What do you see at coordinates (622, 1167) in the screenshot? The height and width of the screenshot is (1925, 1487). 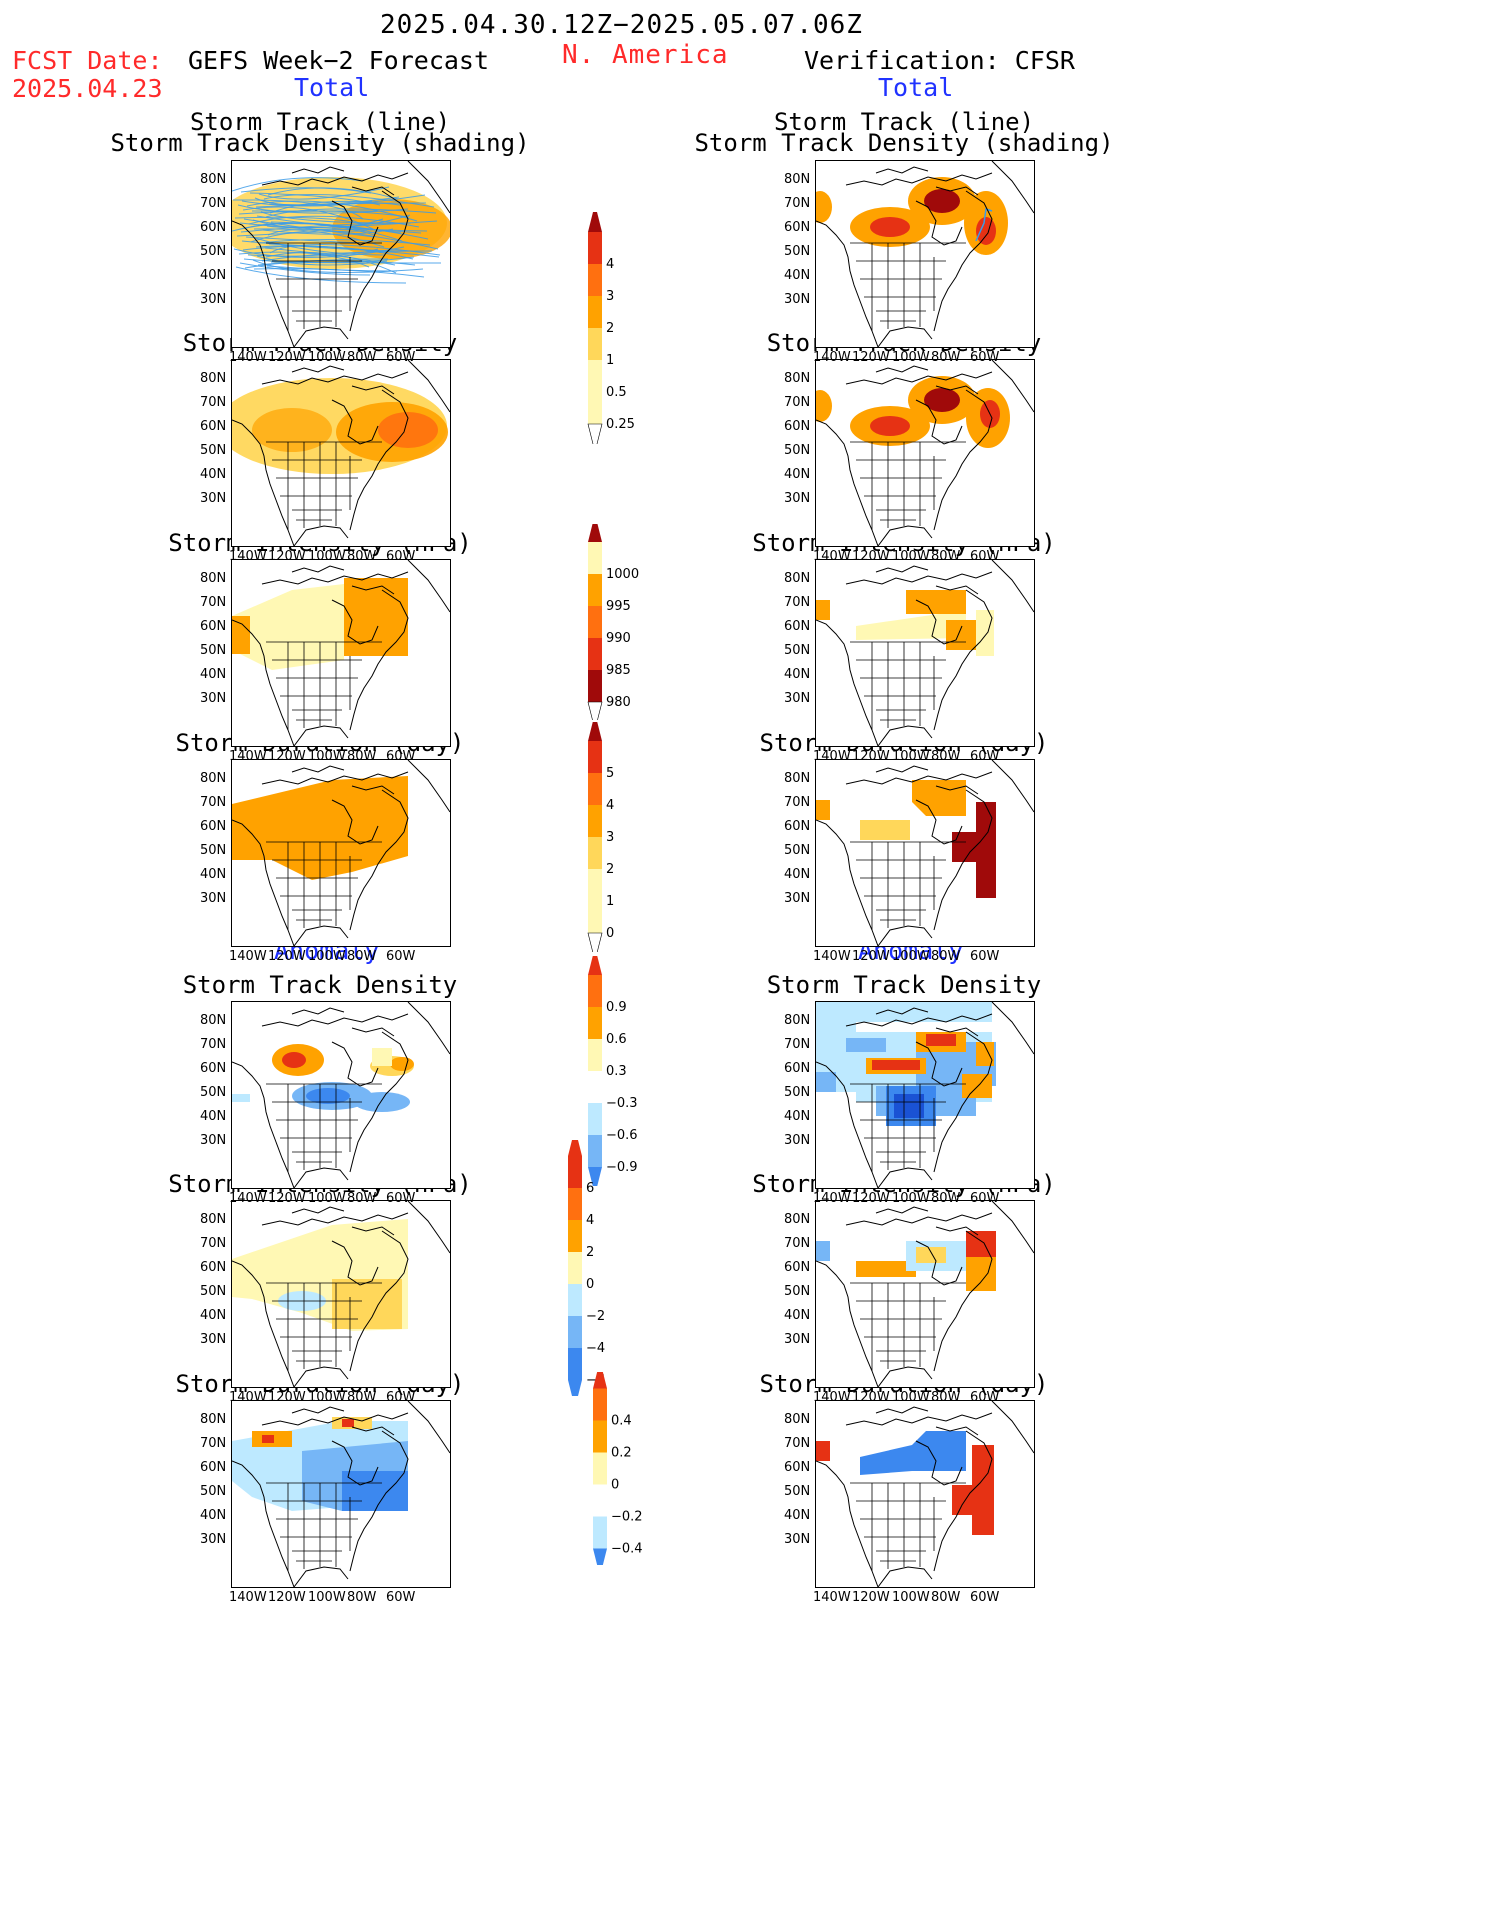 I see `colorbar-label: −0.9` at bounding box center [622, 1167].